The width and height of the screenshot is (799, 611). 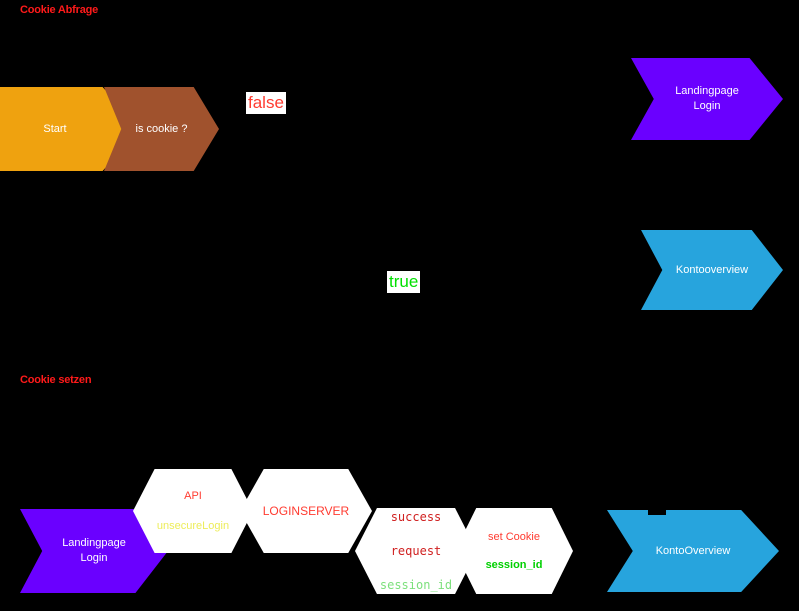 I want to click on node-kontooverview-shape, so click(x=712, y=270).